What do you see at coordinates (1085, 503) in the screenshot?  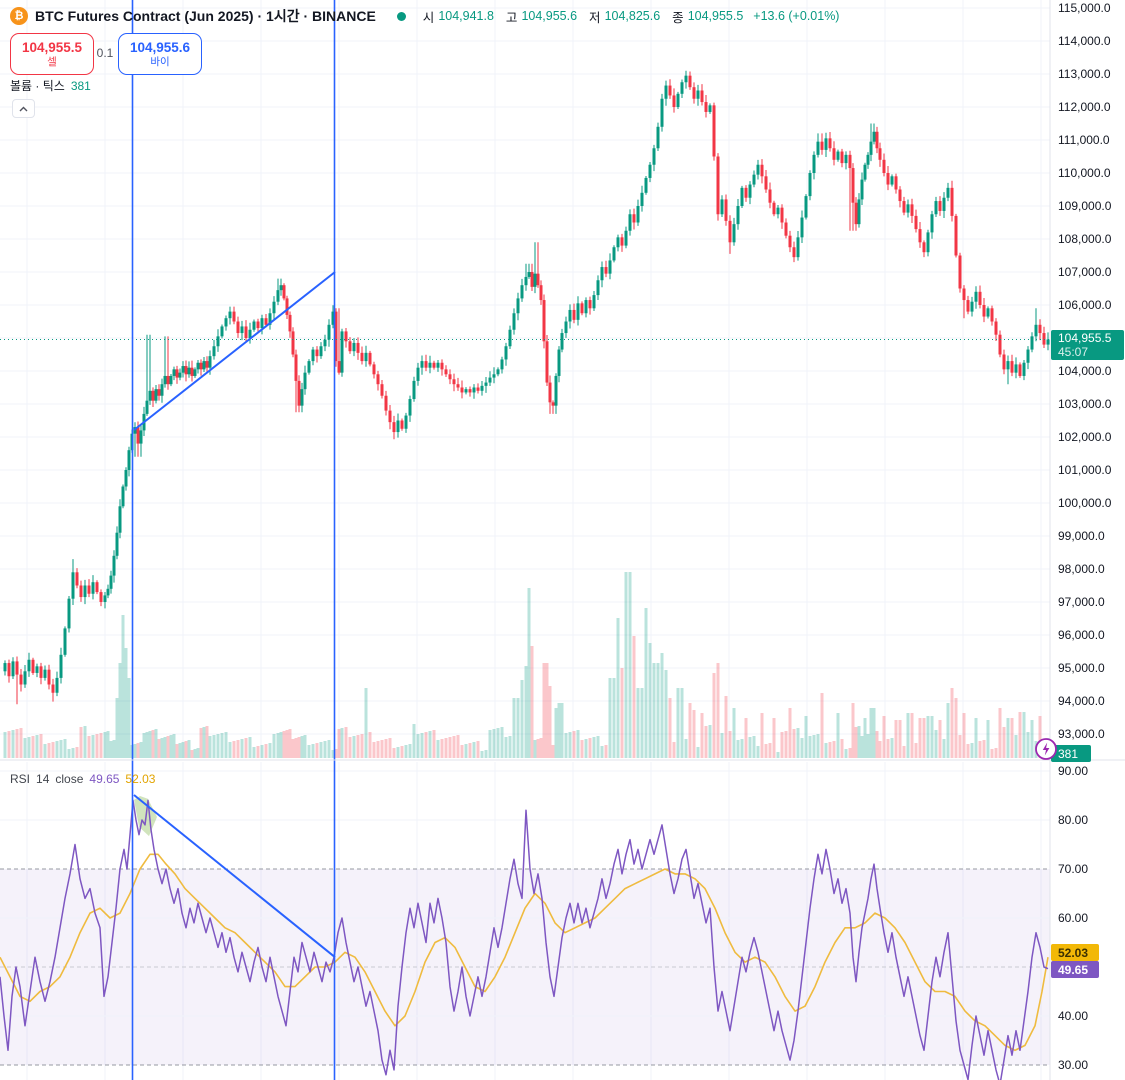 I see `price-axis-label: 100,000.0` at bounding box center [1085, 503].